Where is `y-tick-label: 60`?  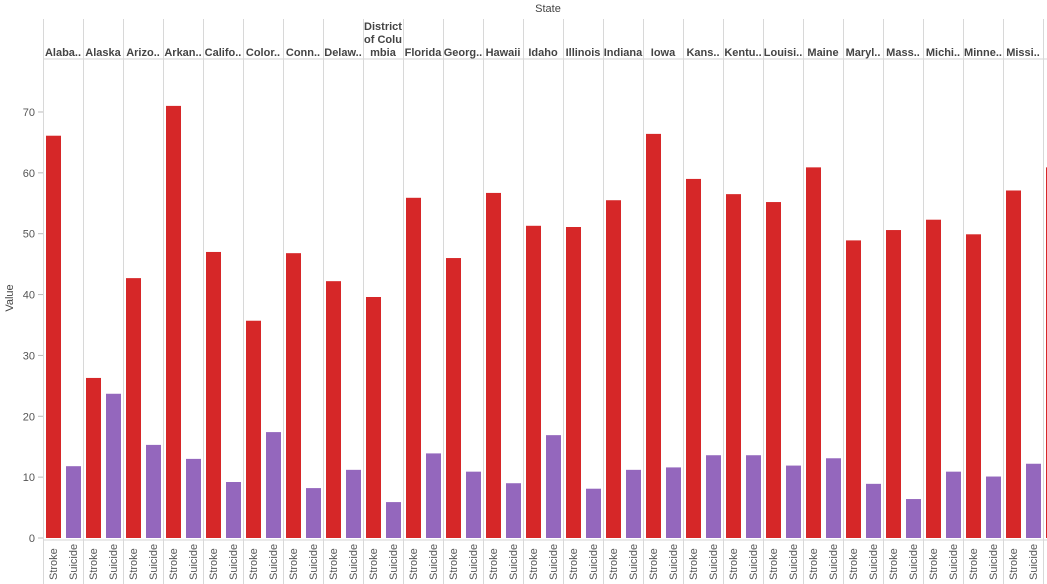
y-tick-label: 60 is located at coordinates (29, 174).